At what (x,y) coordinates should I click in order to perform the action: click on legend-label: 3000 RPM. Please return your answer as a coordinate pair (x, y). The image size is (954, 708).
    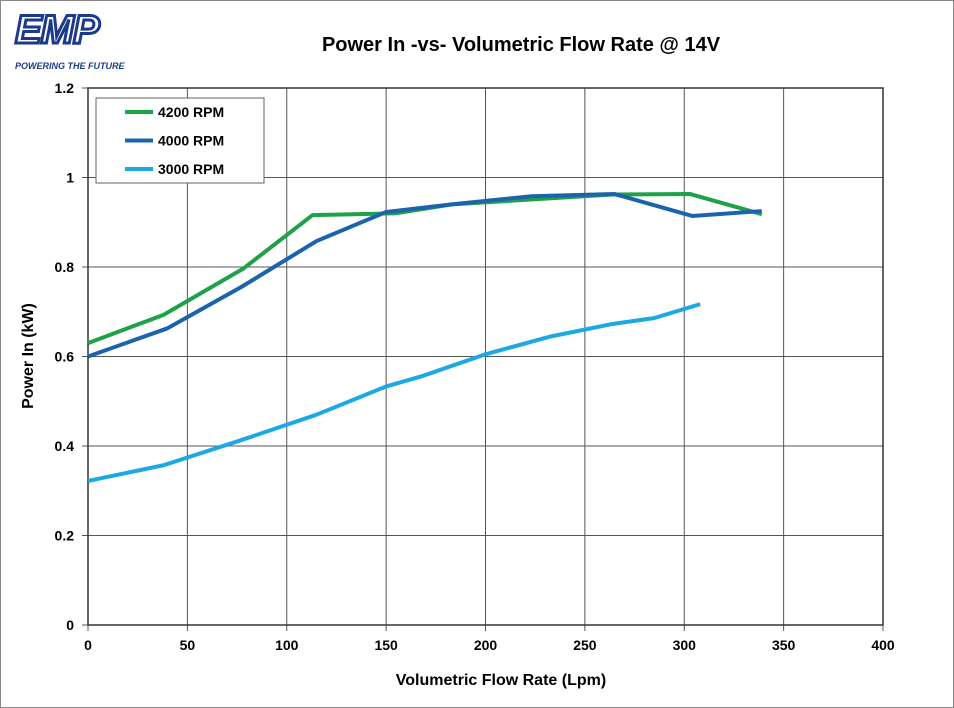
    Looking at the image, I should click on (191, 169).